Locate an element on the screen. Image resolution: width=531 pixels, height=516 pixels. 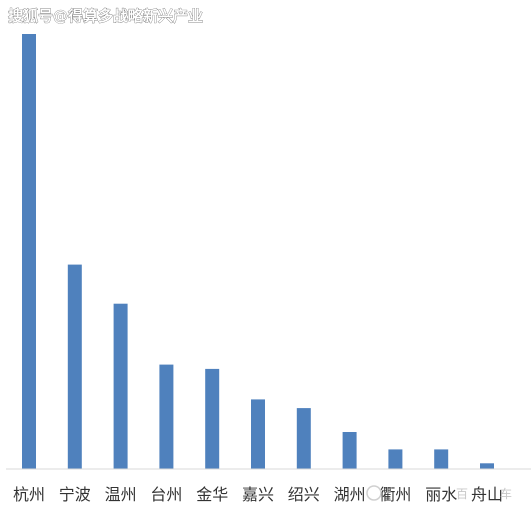
x-tick-label-3: 台州 is located at coordinates (166, 494).